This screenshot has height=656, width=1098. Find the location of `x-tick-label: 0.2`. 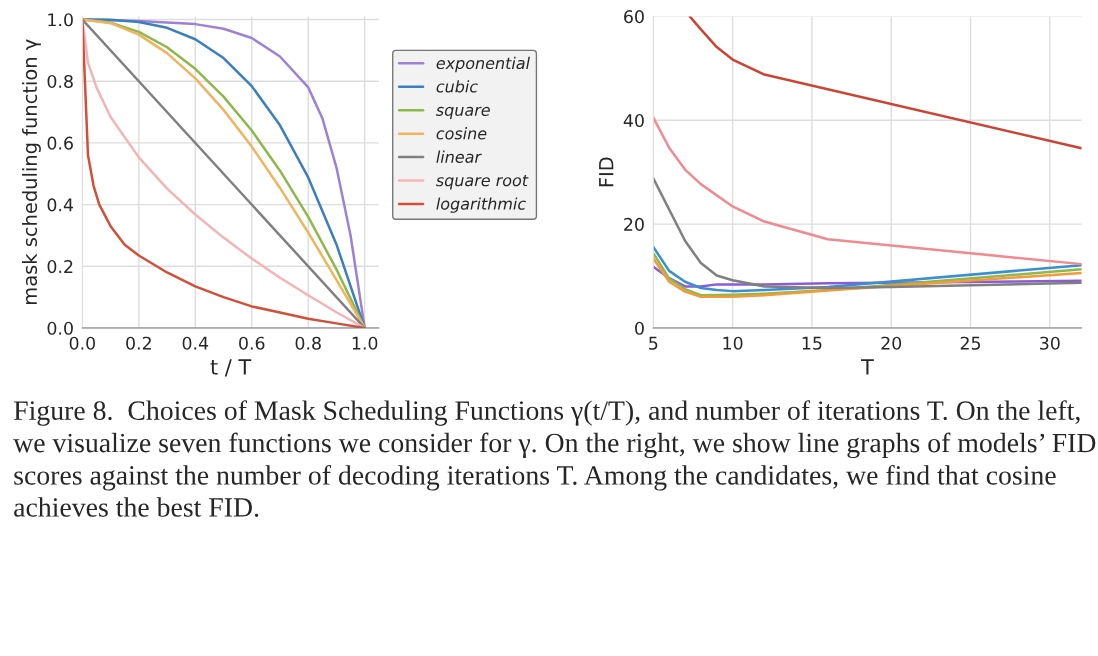

x-tick-label: 0.2 is located at coordinates (138, 343).